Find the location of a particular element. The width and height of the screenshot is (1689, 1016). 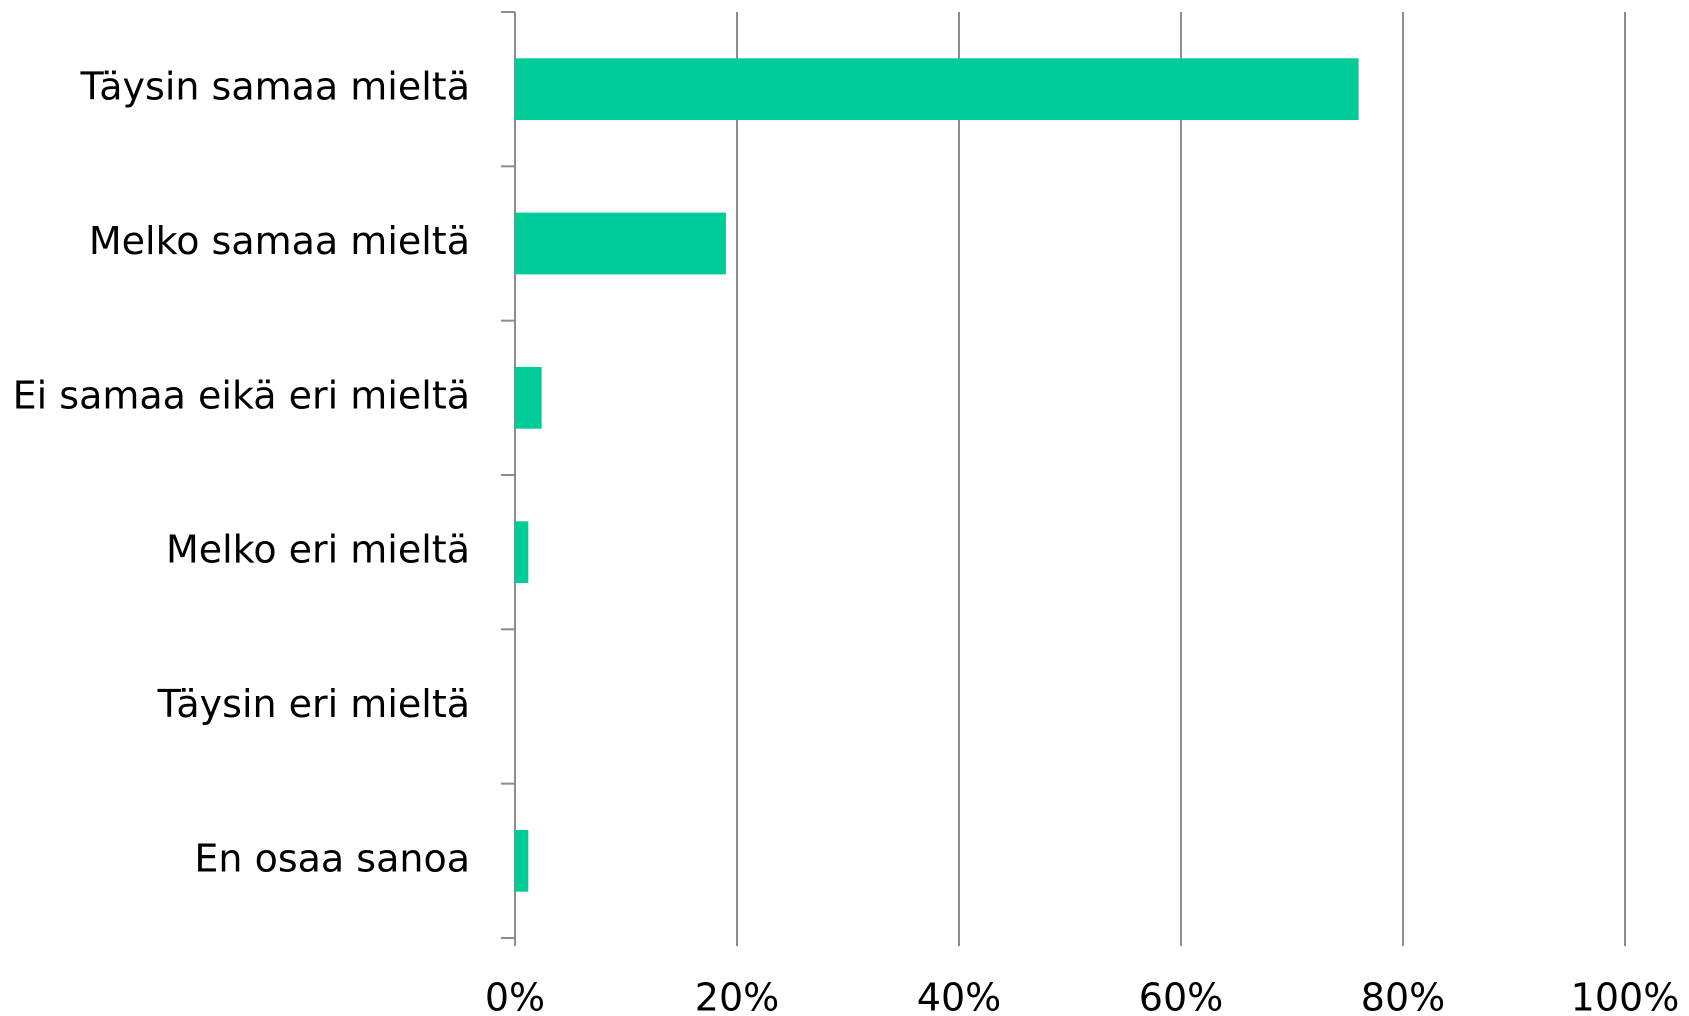

y-tick-label: Täysin samaa mieltä is located at coordinates (274, 87).